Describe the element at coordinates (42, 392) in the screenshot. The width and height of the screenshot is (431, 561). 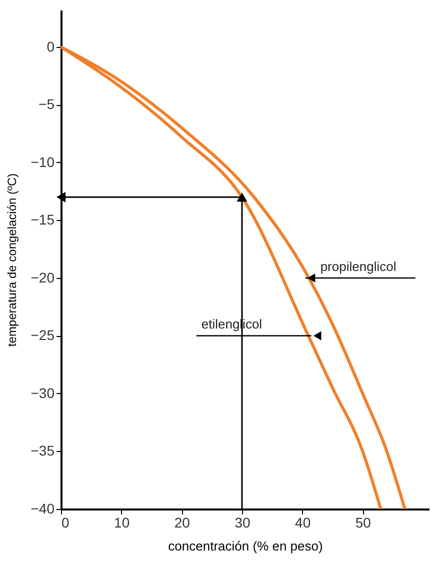
I see `y-tick-label: −30` at that location.